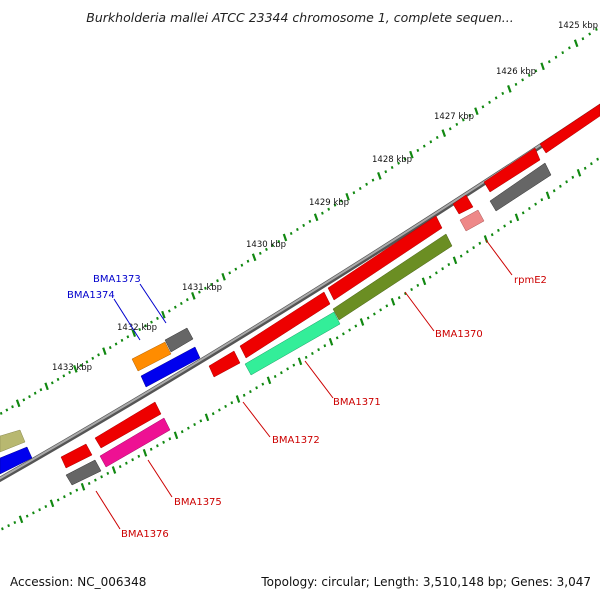 Image resolution: width=600 pixels, height=600 pixels. Describe the element at coordinates (530, 280) in the screenshot. I see `label-rpmE2: rpmE2` at that location.